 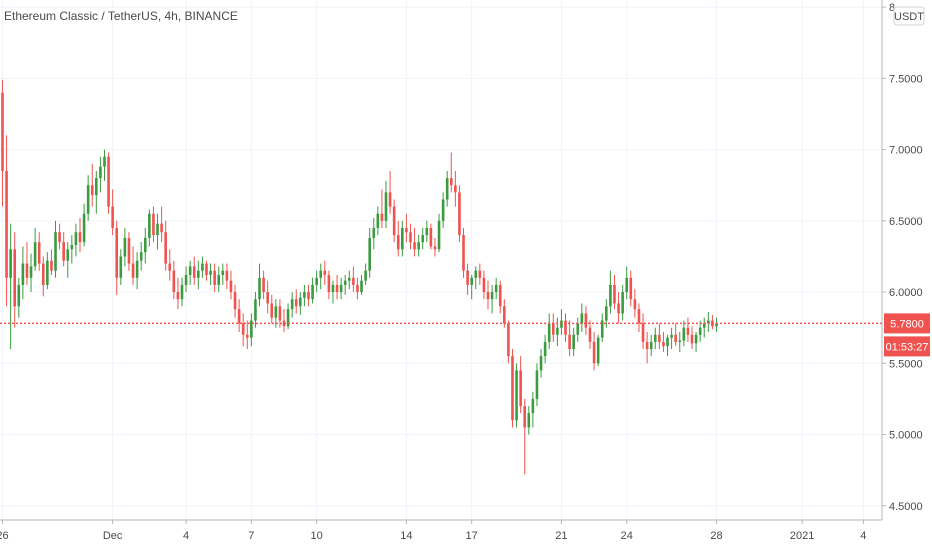 I want to click on y-tick-label: 8, so click(x=892, y=8).